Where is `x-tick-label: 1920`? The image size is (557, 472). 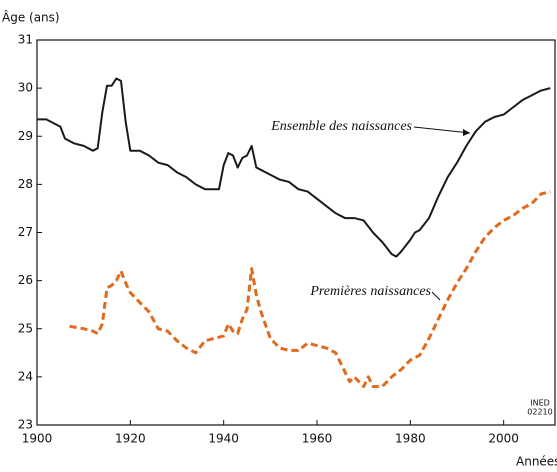 x-tick-label: 1920 is located at coordinates (130, 439).